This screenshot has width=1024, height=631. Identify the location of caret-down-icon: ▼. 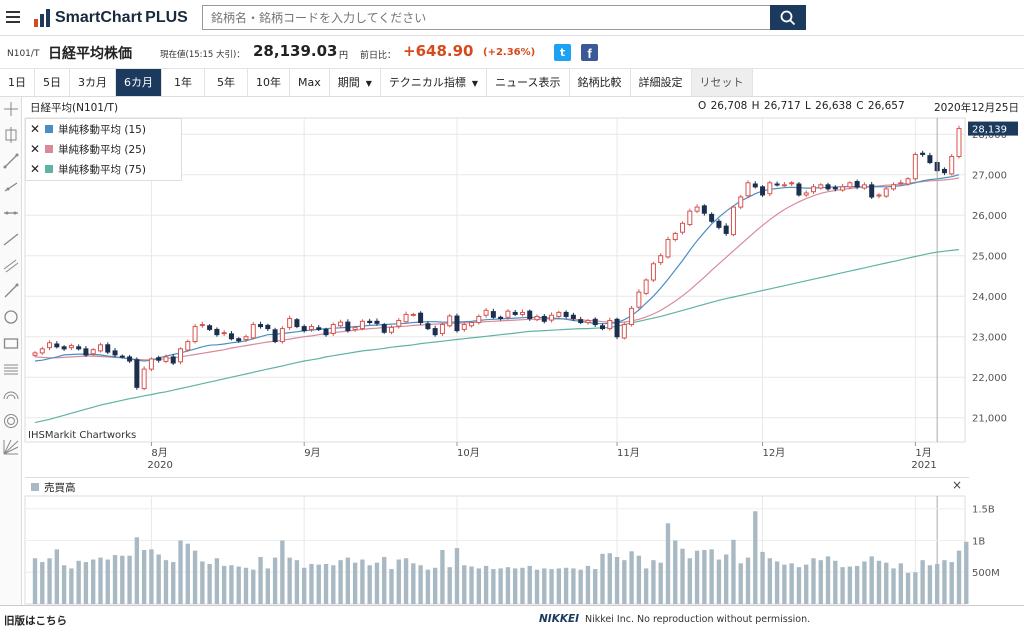
(368, 83).